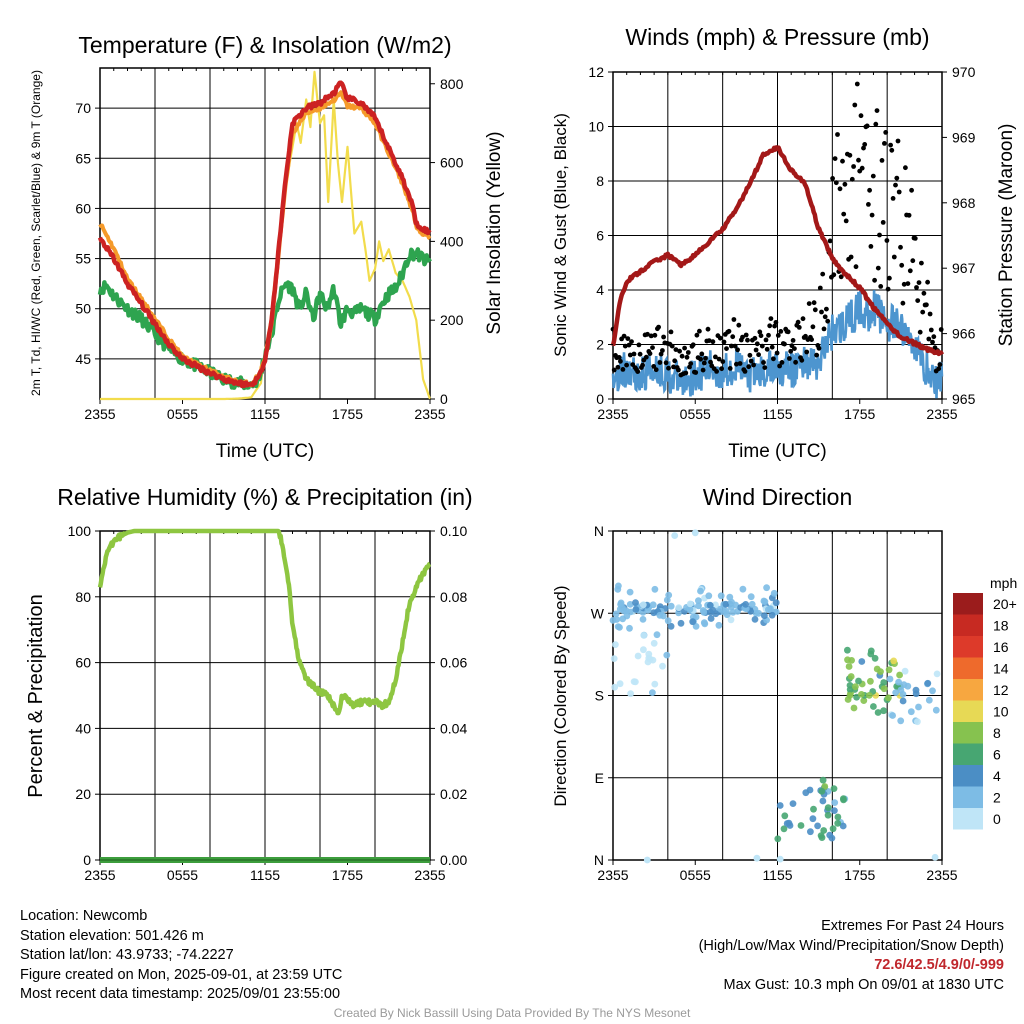 The height and width of the screenshot is (1024, 1024). Describe the element at coordinates (599, 531) in the screenshot. I see `y-tick-label-left: N` at that location.